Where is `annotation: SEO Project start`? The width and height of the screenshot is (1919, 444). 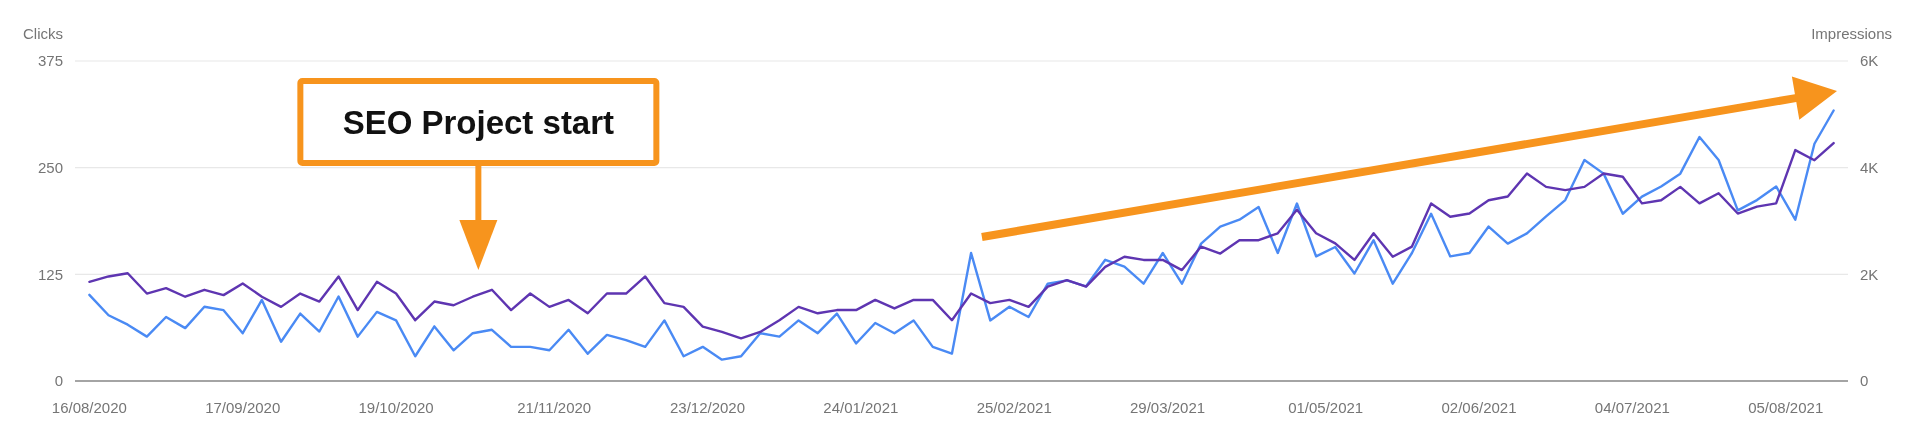
annotation: SEO Project start is located at coordinates (478, 122).